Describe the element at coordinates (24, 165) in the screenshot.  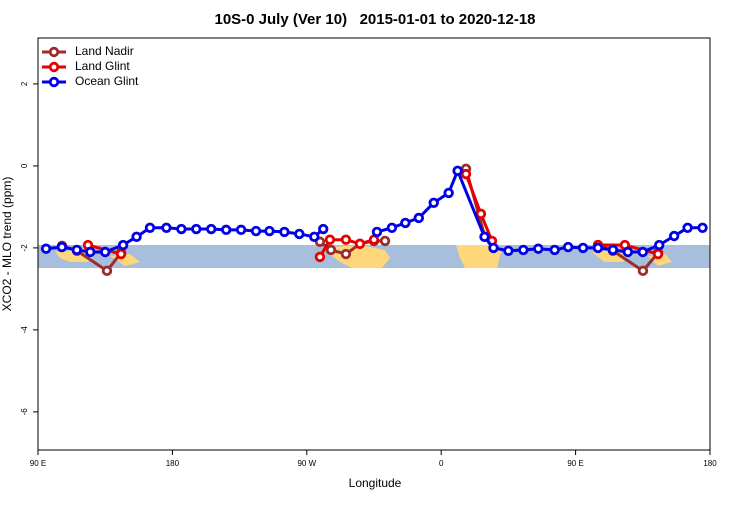
I see `y-tick-label: 0` at that location.